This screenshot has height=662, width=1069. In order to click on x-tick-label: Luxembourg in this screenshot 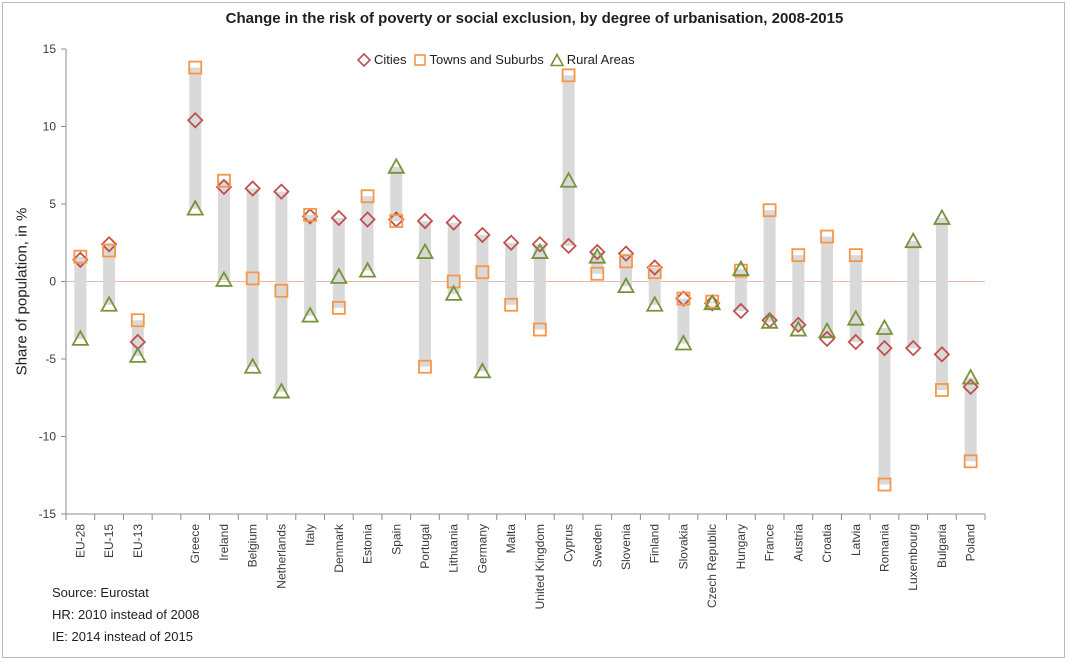, I will do `click(913, 557)`.